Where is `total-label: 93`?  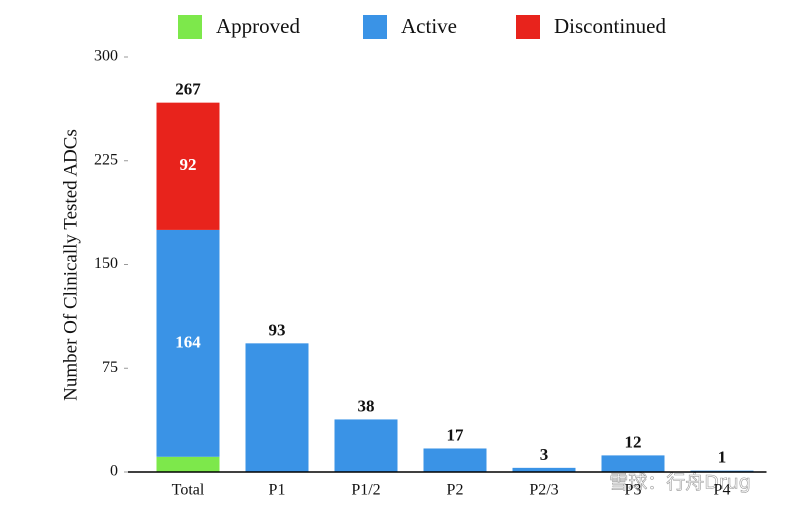
total-label: 93 is located at coordinates (277, 329).